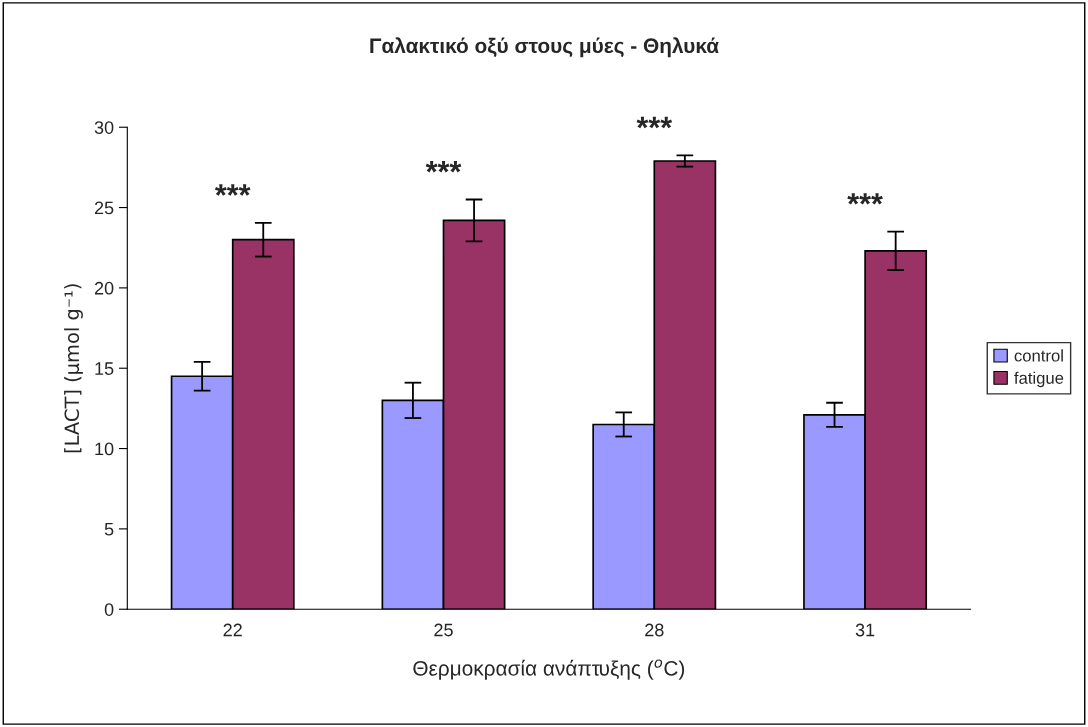 The image size is (1088, 727). What do you see at coordinates (1038, 355) in the screenshot?
I see `legend-label: control` at bounding box center [1038, 355].